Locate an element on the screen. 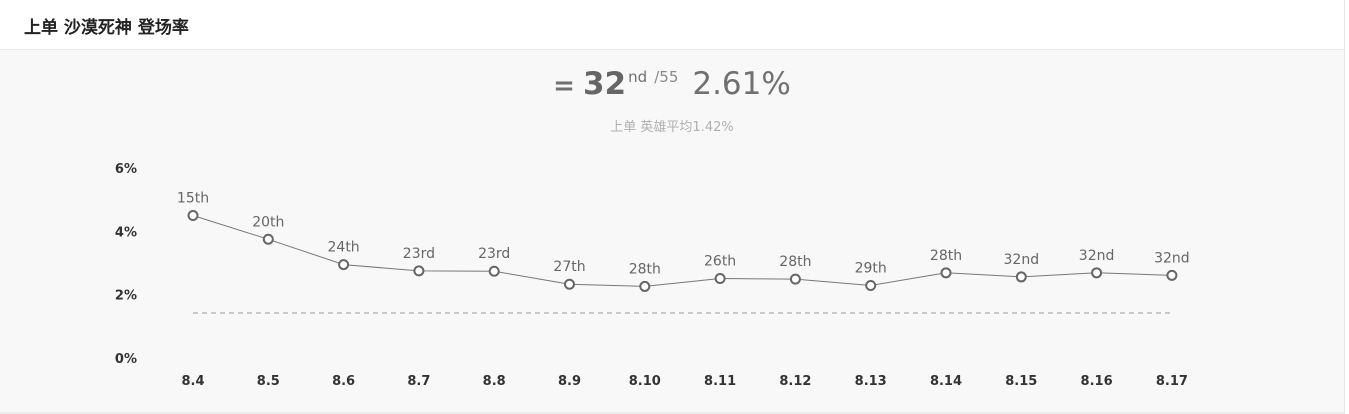 This screenshot has width=1349, height=414. x-tick-label: 8.7 is located at coordinates (418, 381).